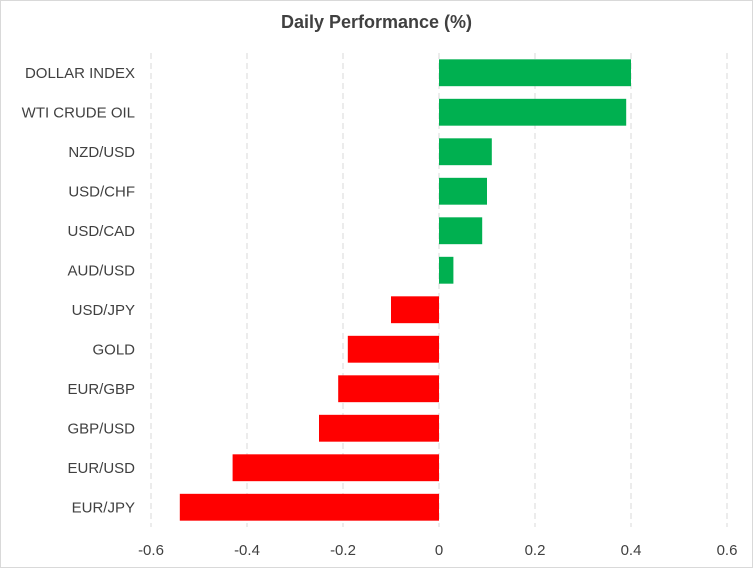 This screenshot has height=568, width=753. I want to click on category-label: EUR/JPY, so click(103, 507).